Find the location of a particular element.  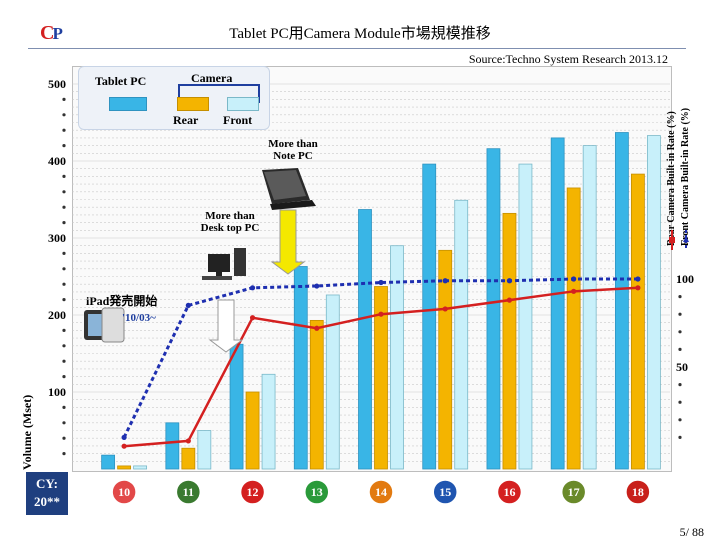

x-tick-label: 15 is located at coordinates (445, 492).